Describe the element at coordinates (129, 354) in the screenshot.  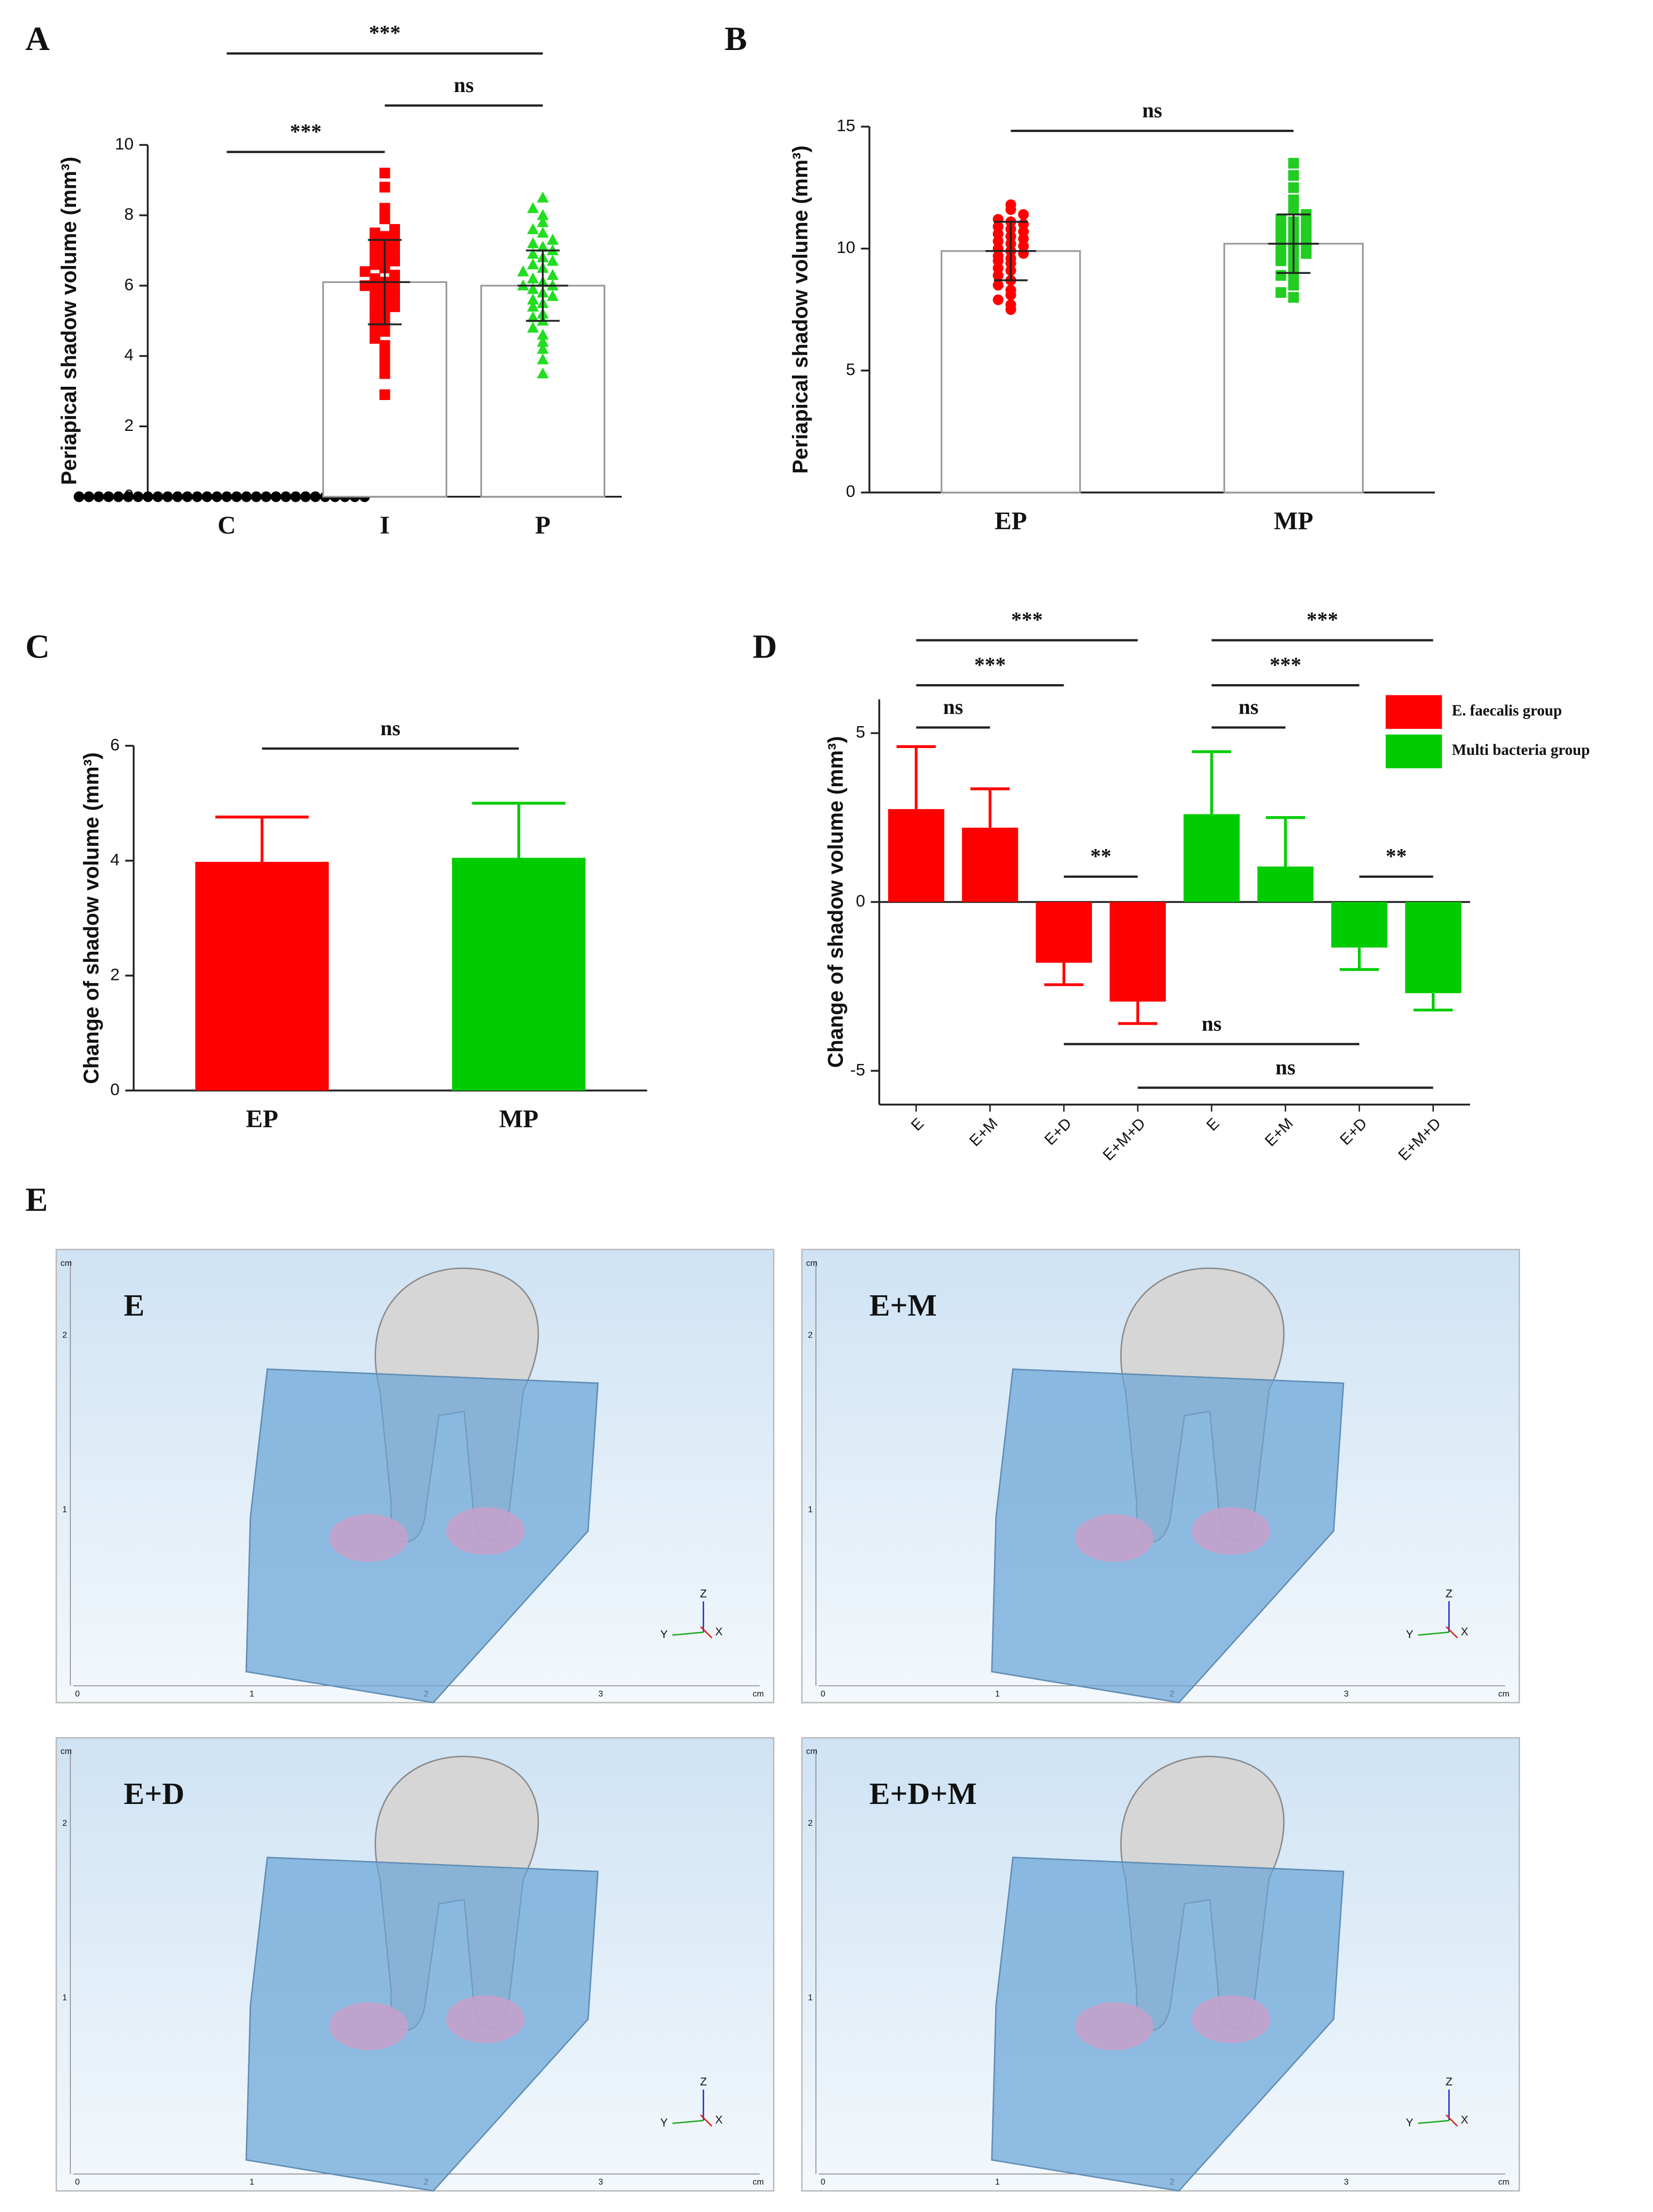
I see `y-tick-label: 4` at that location.